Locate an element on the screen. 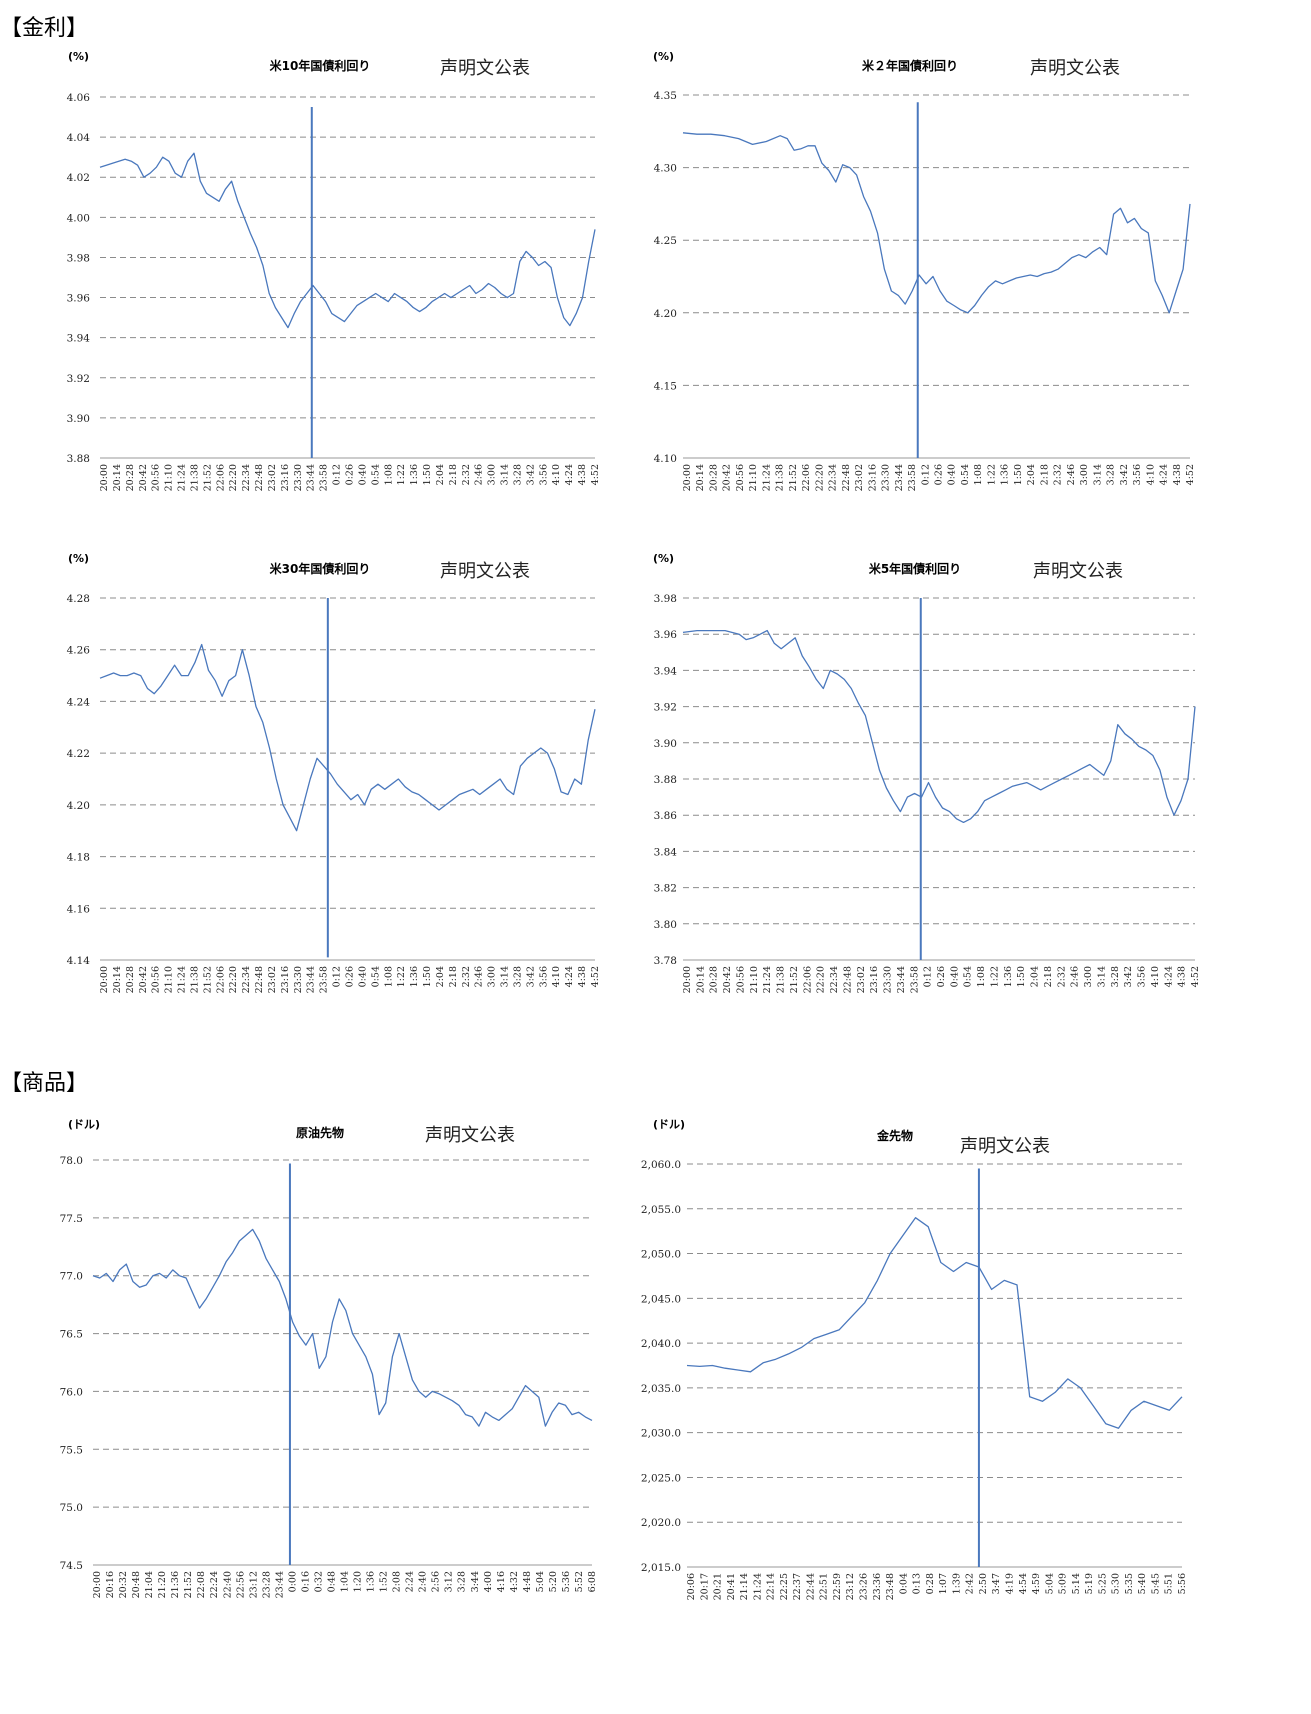 The height and width of the screenshot is (1714, 1311). chart-4-x-tick-label: 3:12 is located at coordinates (449, 1581).